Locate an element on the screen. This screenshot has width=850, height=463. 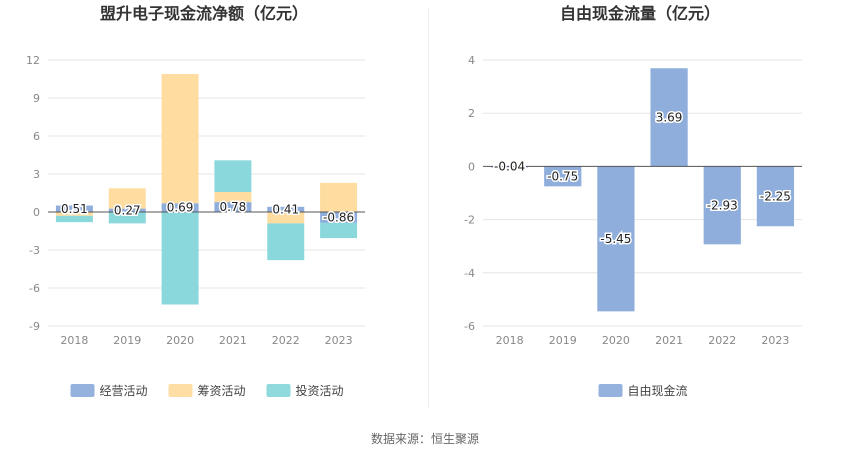
y-tick-label: 9 is located at coordinates (36, 98).